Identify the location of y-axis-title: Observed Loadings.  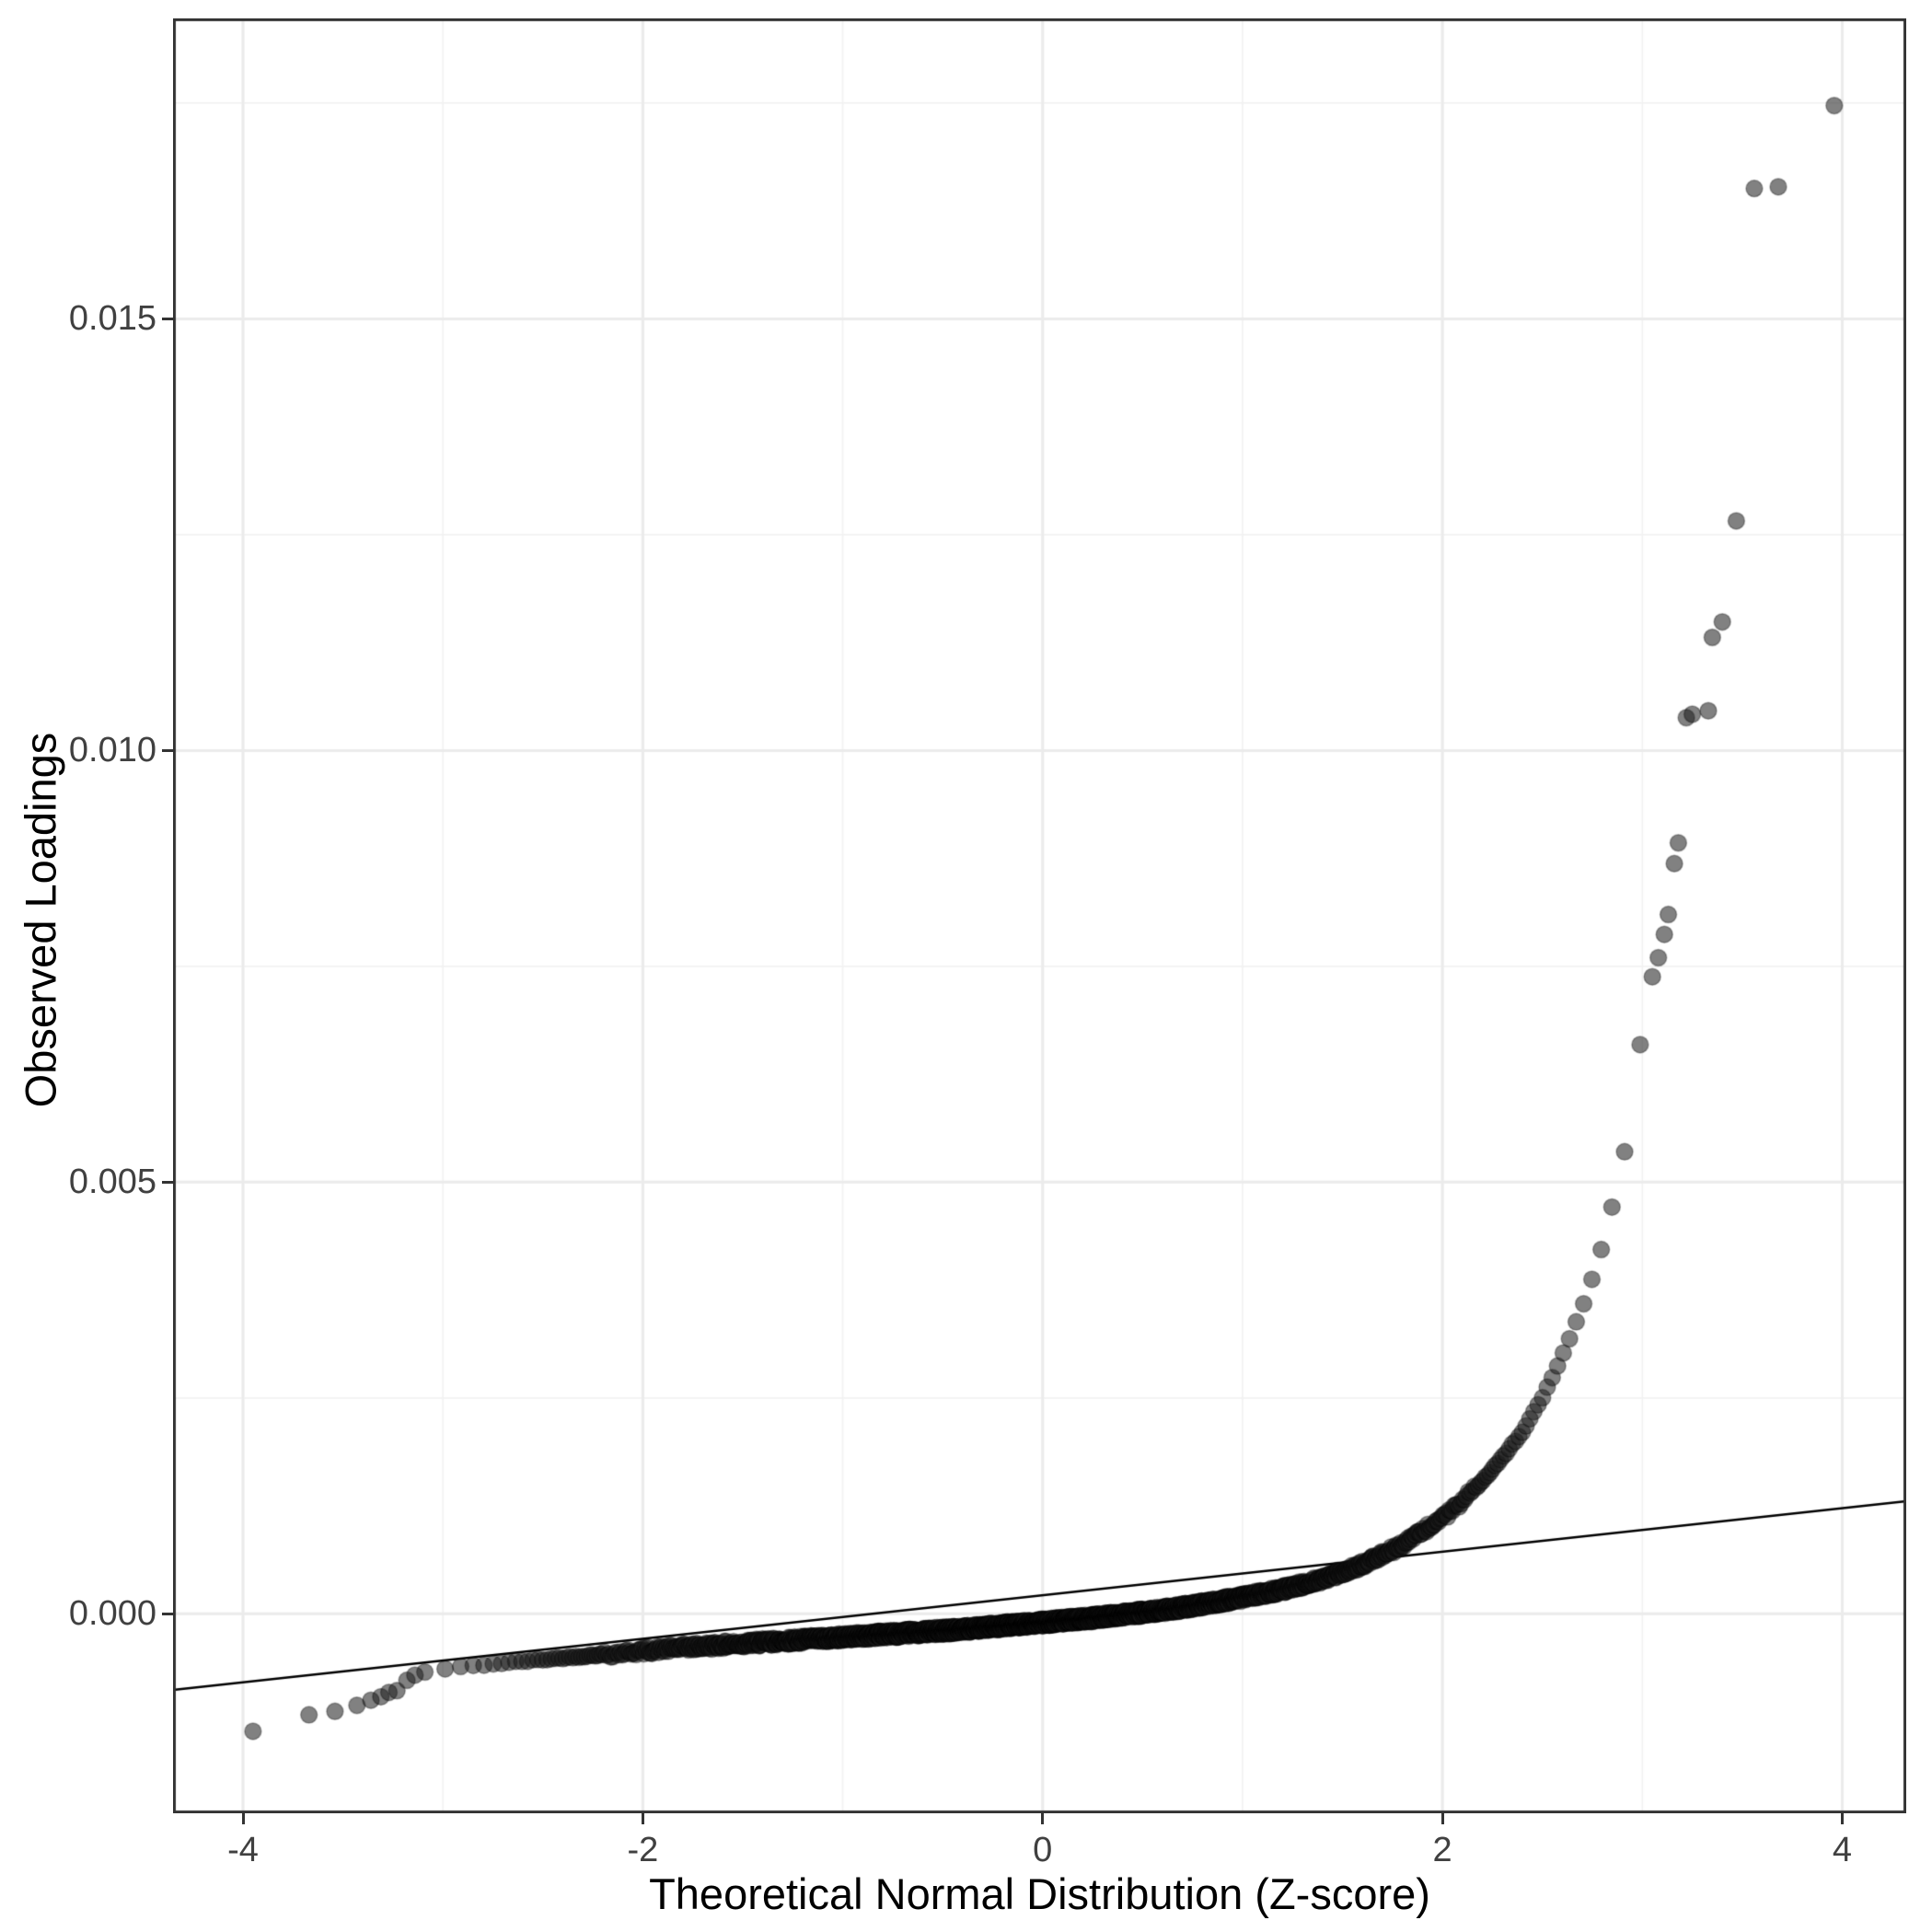
(40, 920).